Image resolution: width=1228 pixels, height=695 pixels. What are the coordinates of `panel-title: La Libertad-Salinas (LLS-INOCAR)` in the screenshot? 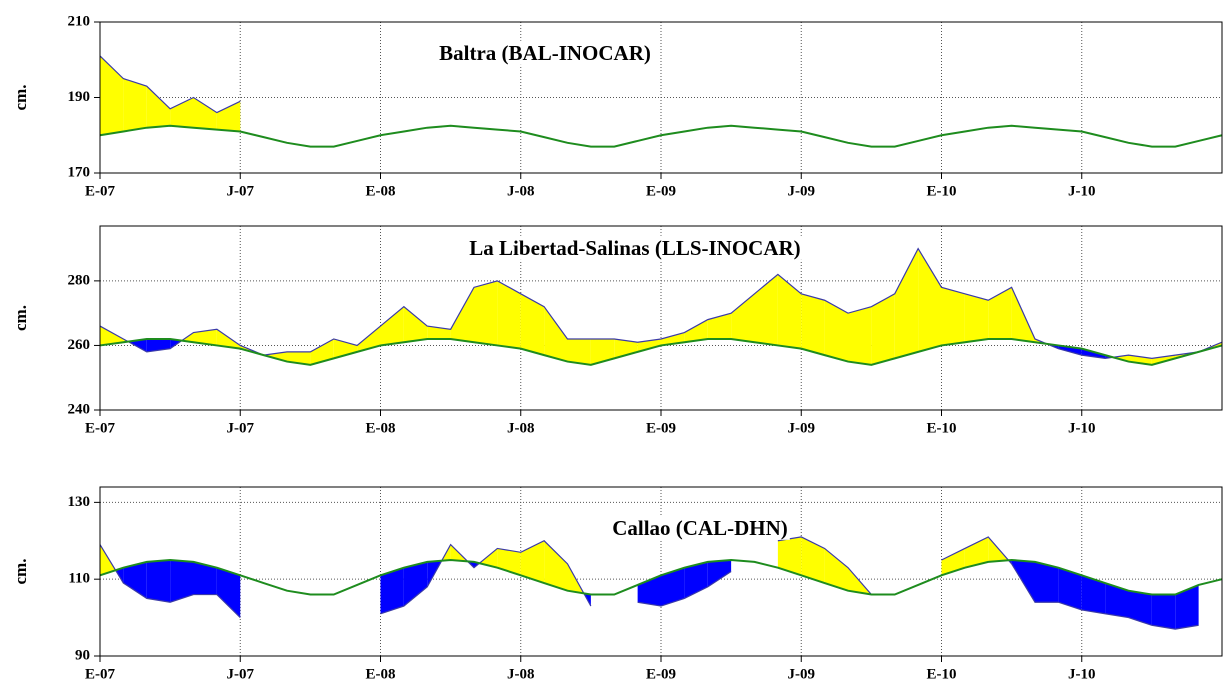 It's located at (634, 248).